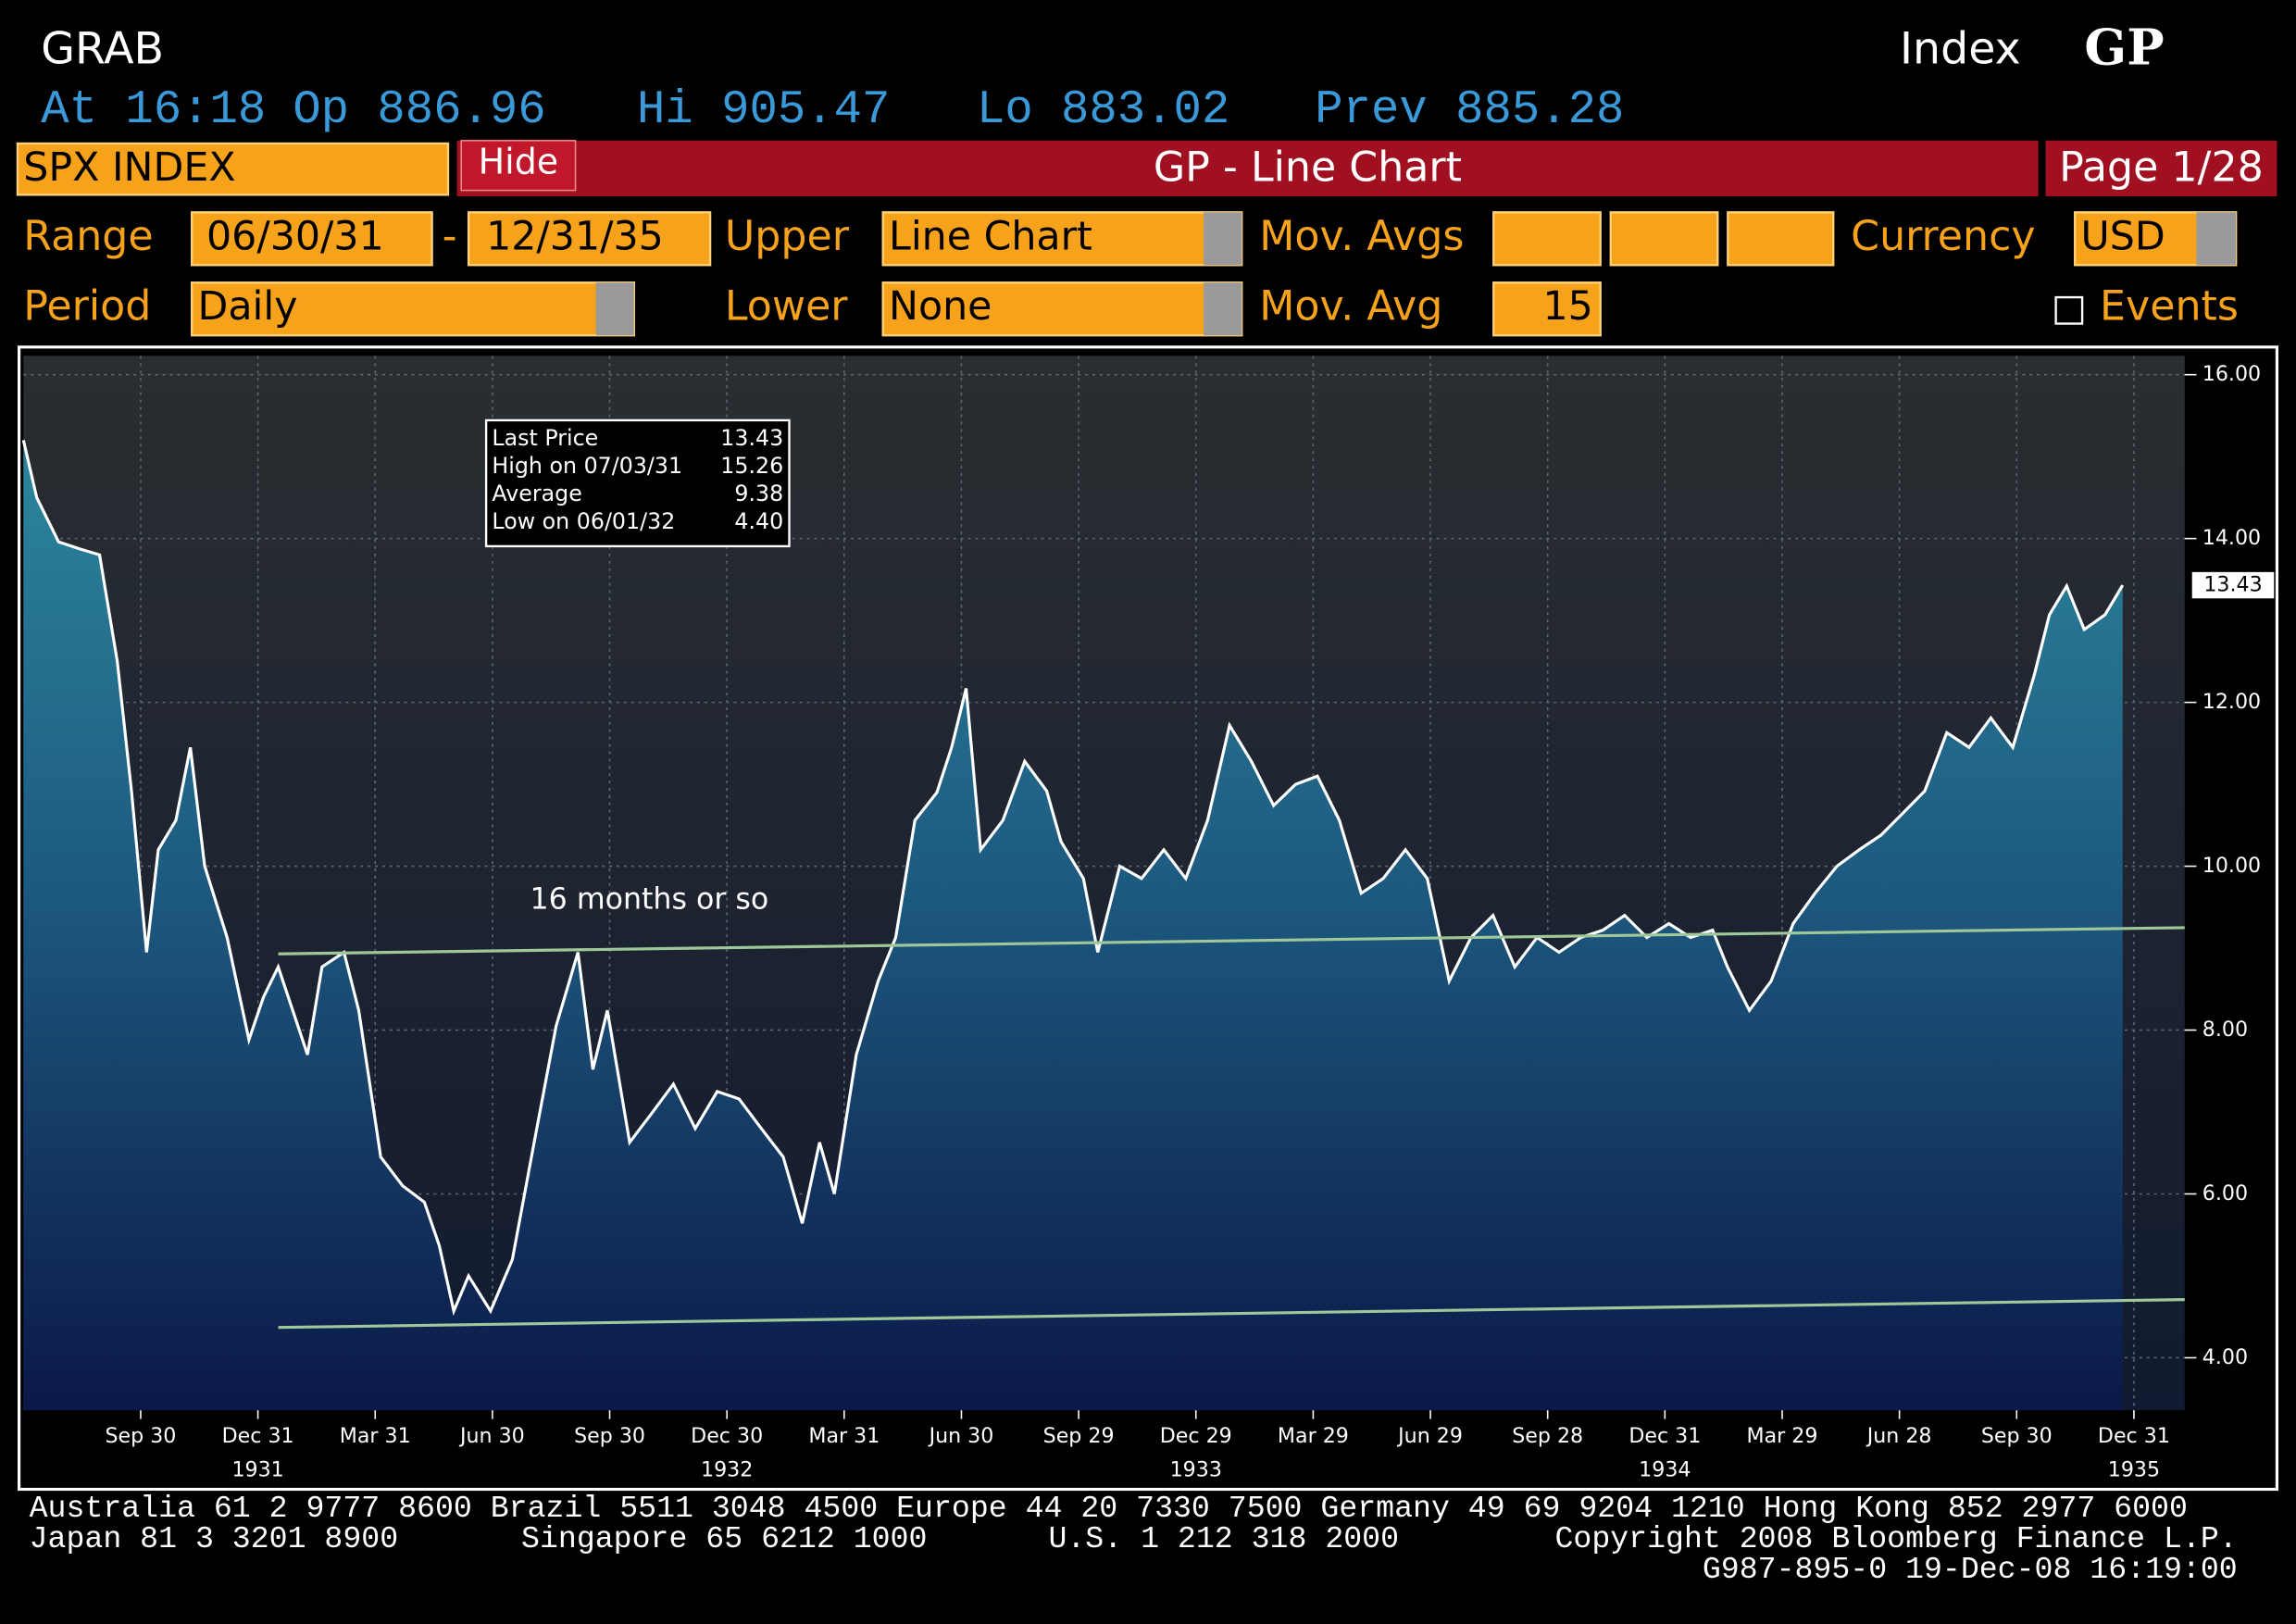 Image resolution: width=2296 pixels, height=1624 pixels. Describe the element at coordinates (727, 1469) in the screenshot. I see `x-year-label: 1932` at that location.